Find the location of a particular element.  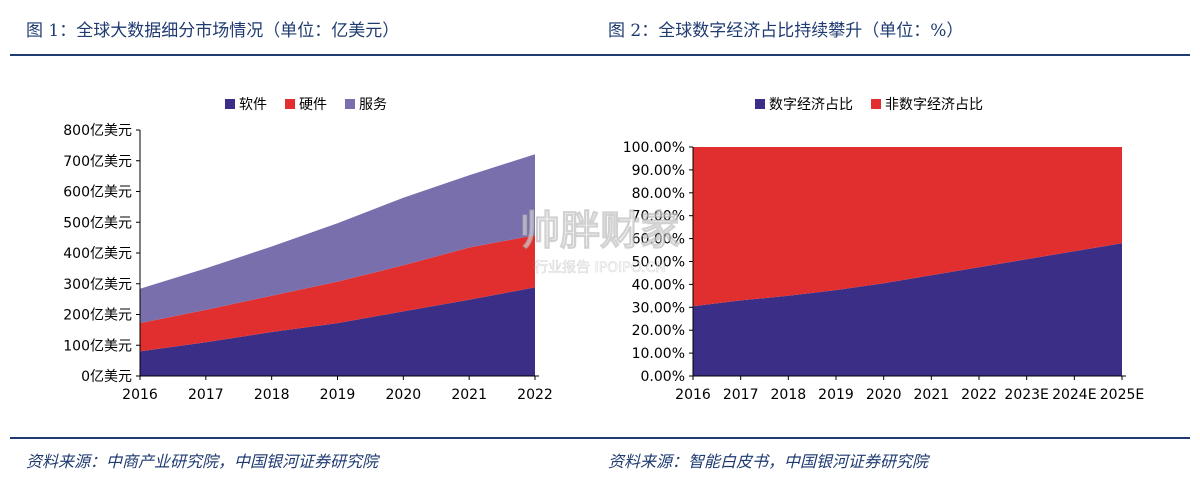

x-tick-label-1-6: 2022 is located at coordinates (979, 395).